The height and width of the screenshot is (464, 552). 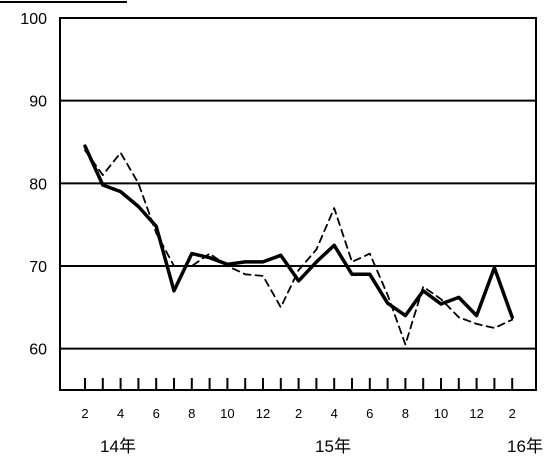 What do you see at coordinates (38, 267) in the screenshot?
I see `y-tick-label: 70` at bounding box center [38, 267].